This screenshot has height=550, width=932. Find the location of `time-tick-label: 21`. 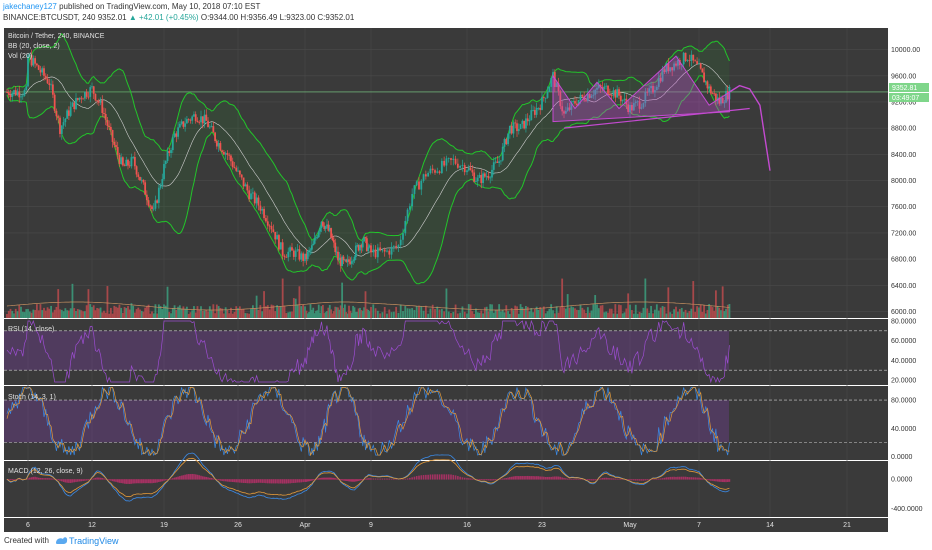

time-tick-label: 21 is located at coordinates (847, 525).